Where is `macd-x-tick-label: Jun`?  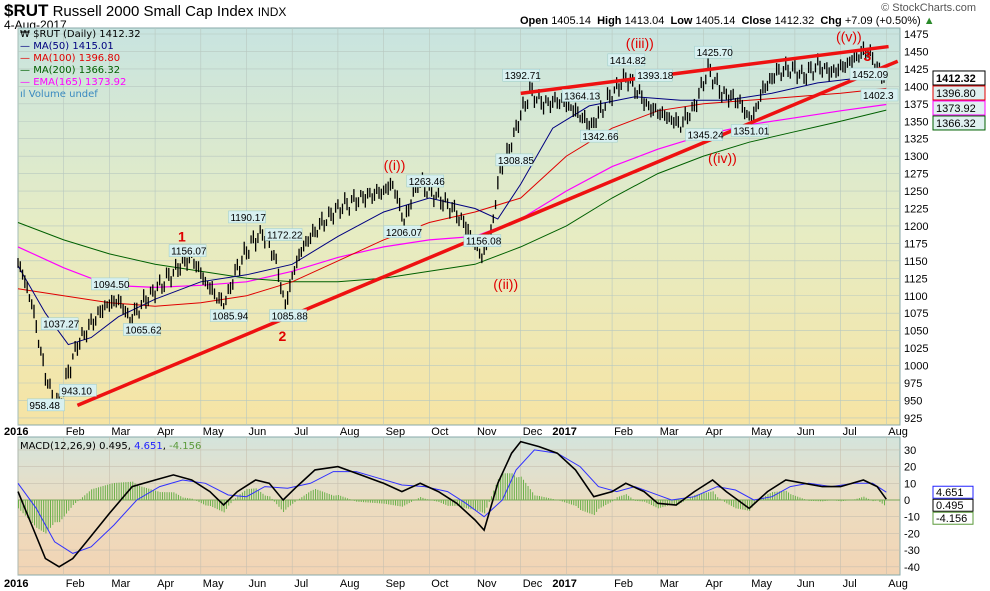 macd-x-tick-label: Jun is located at coordinates (806, 584).